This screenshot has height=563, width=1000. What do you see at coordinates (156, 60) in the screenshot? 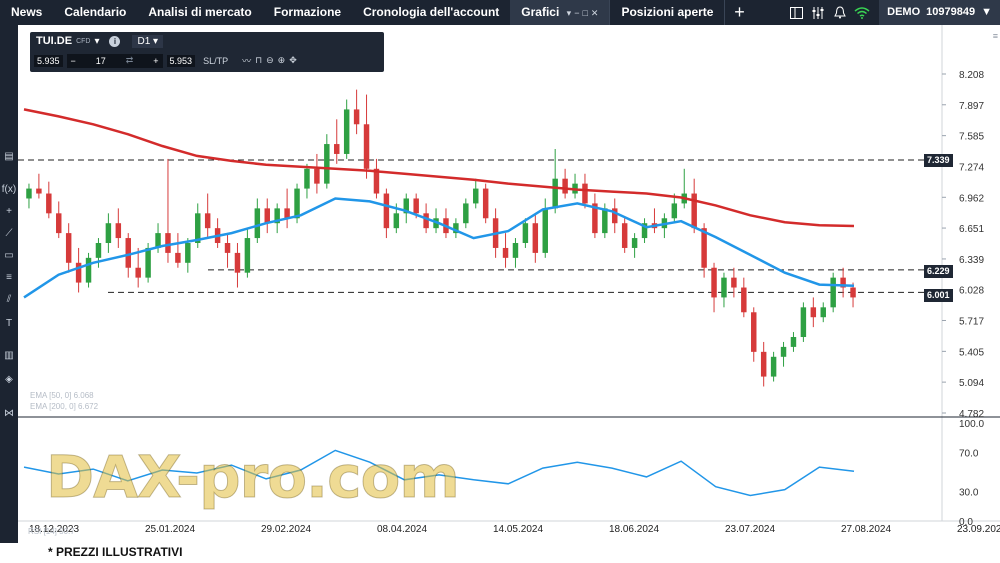
I see `increase-icon: +` at bounding box center [156, 60].